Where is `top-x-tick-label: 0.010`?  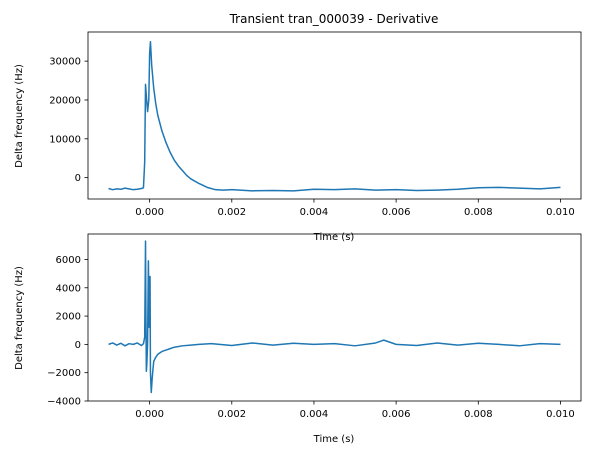 top-x-tick-label: 0.010 is located at coordinates (560, 212).